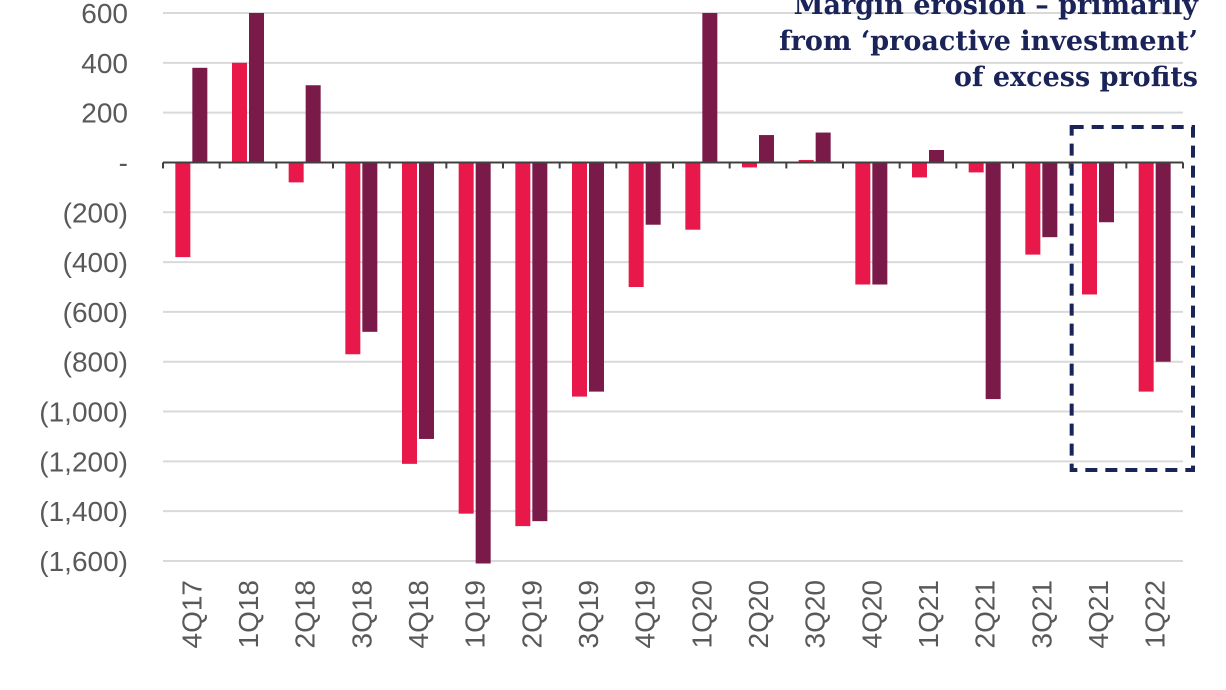  Describe the element at coordinates (83, 461) in the screenshot. I see `y-tick-label: (1,200)` at that location.